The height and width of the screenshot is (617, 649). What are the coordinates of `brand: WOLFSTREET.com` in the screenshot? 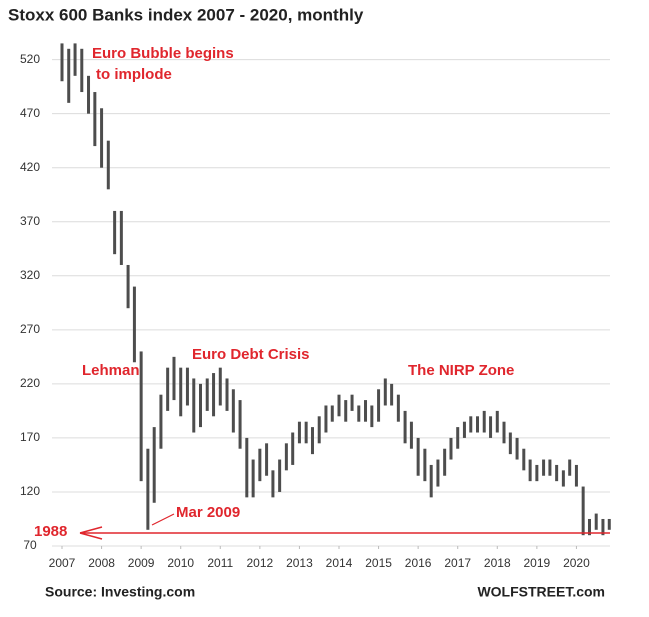 It's located at (541, 592).